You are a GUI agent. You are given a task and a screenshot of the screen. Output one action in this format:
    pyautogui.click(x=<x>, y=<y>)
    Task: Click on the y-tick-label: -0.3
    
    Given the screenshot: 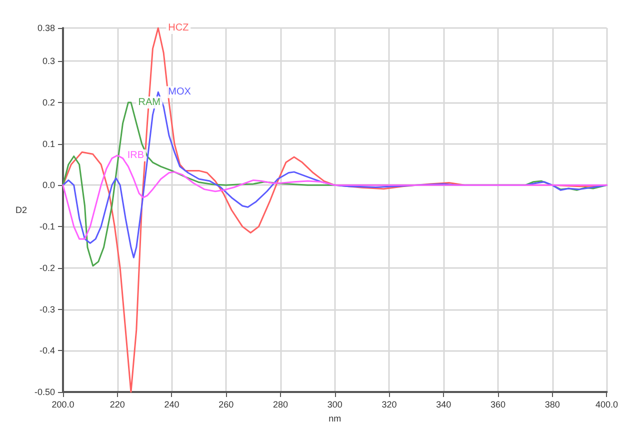 What is the action you would take?
    pyautogui.click(x=47, y=309)
    